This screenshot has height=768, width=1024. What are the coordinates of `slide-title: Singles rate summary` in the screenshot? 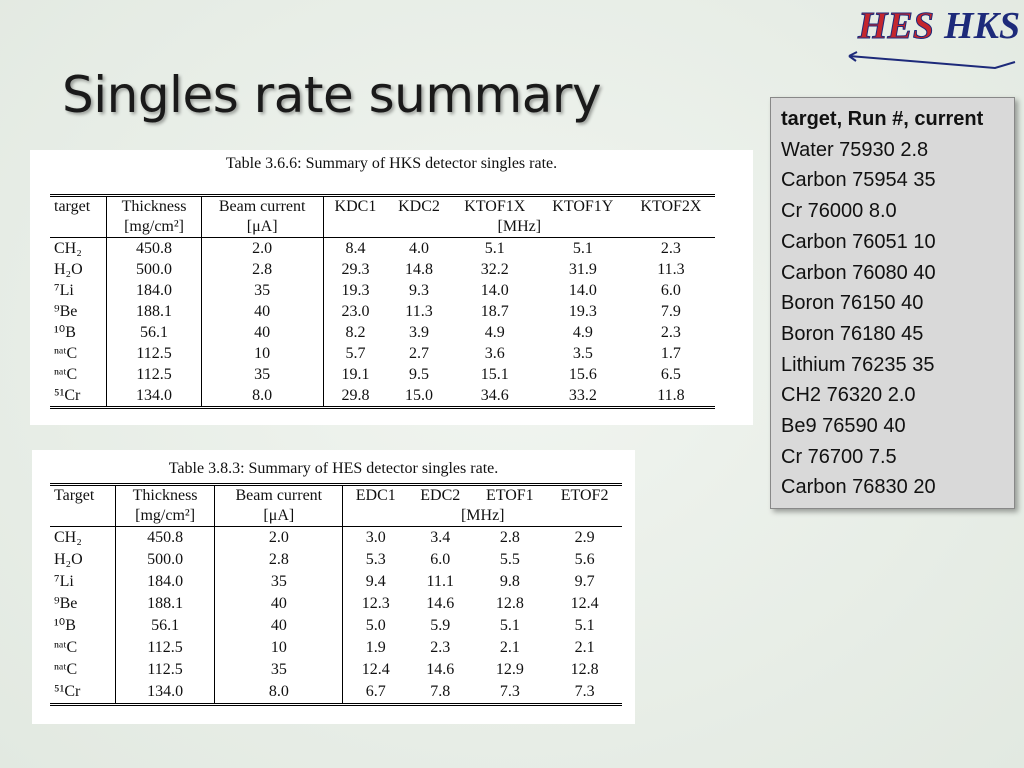 It's located at (332, 95).